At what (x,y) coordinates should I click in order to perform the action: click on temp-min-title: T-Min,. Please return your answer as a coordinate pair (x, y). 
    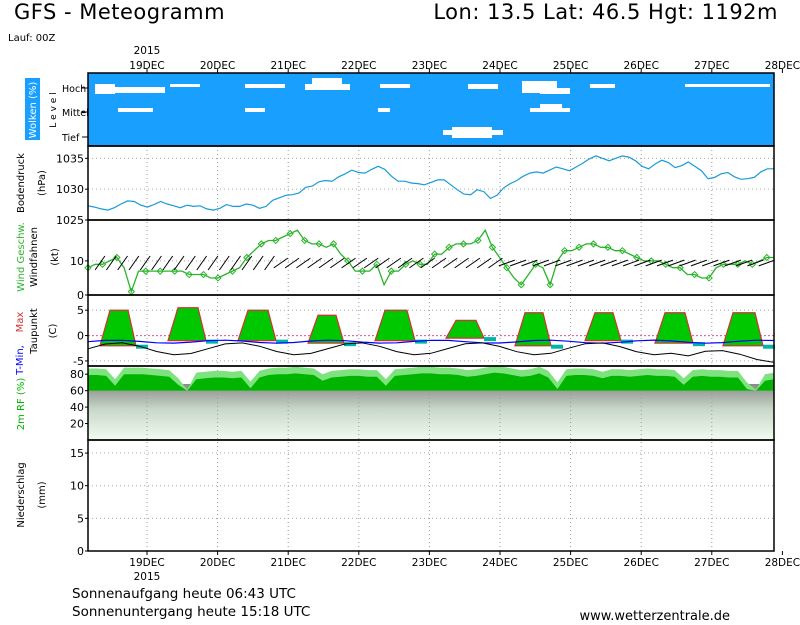
    Looking at the image, I should click on (20, 360).